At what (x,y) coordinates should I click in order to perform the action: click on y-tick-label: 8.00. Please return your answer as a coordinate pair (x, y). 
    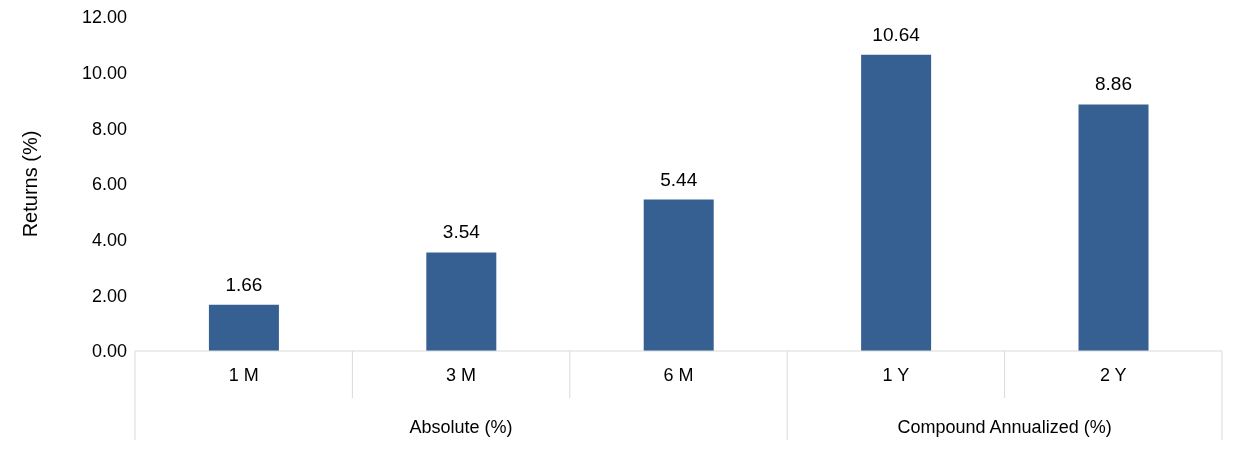
    Looking at the image, I should click on (109, 128).